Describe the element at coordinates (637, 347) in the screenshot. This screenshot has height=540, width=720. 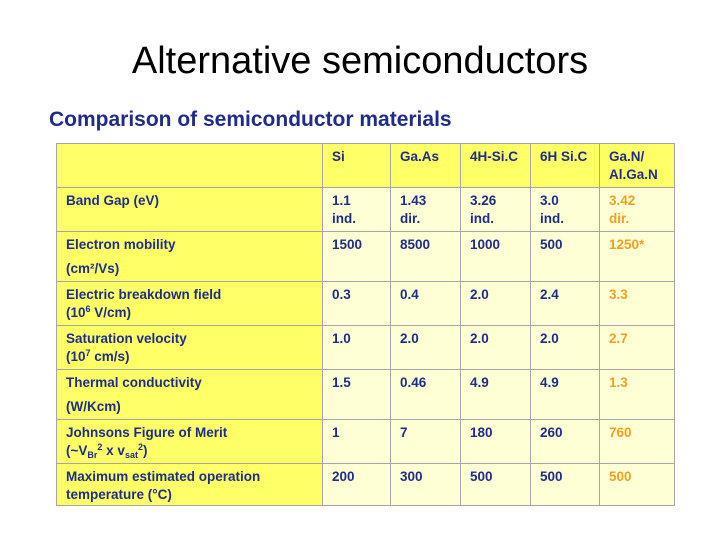
I see `cell-gan: 2.7` at that location.